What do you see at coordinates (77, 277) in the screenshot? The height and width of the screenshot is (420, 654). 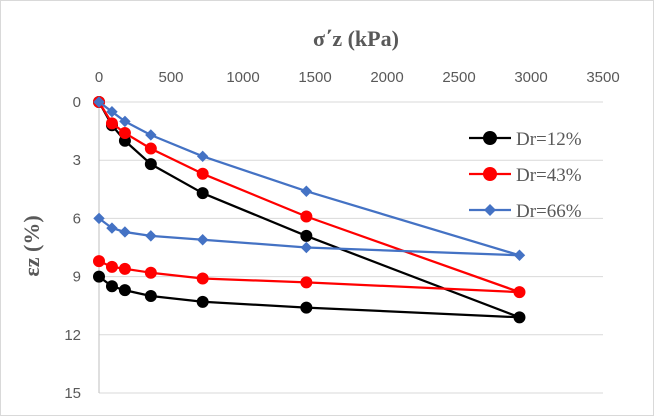 I see `y-tick-label-3: 9` at bounding box center [77, 277].